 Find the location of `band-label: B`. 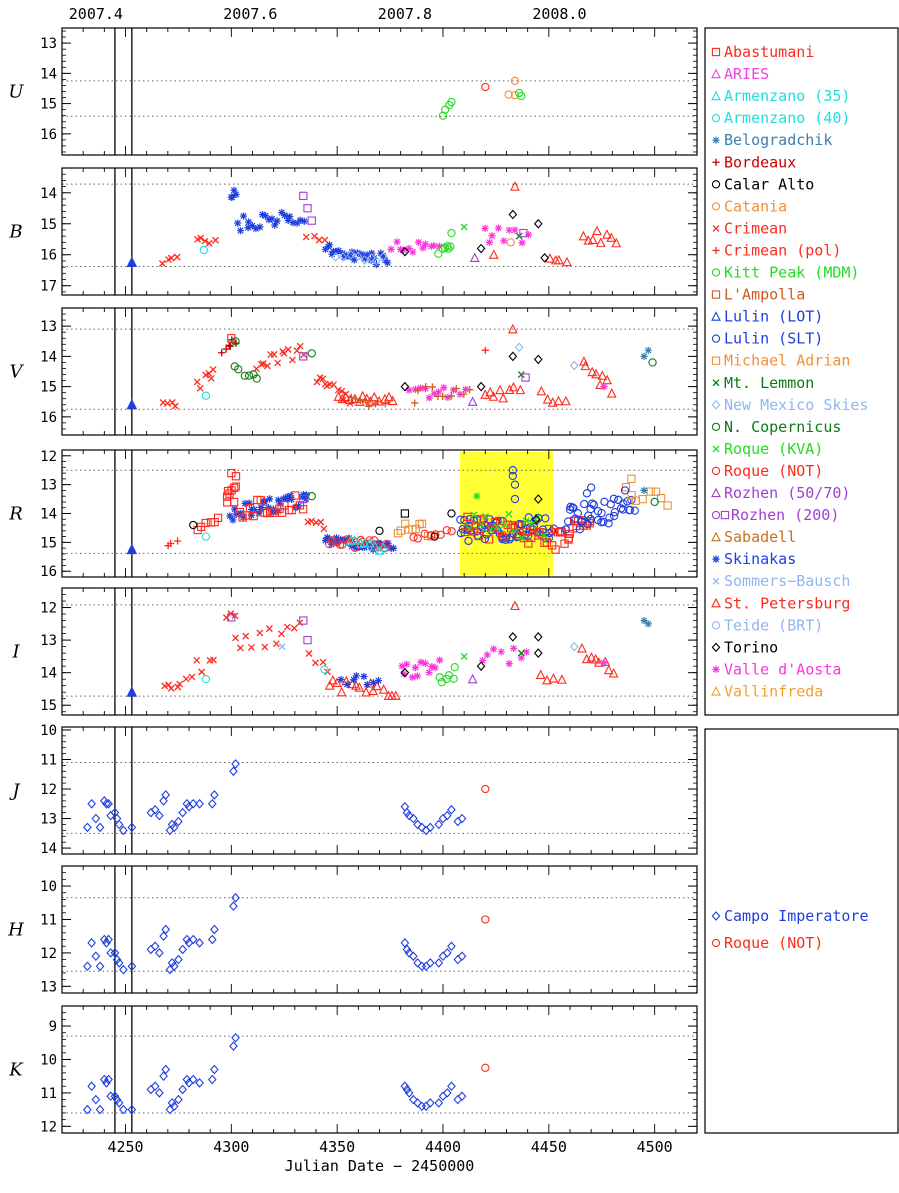

band-label: B is located at coordinates (15, 232).